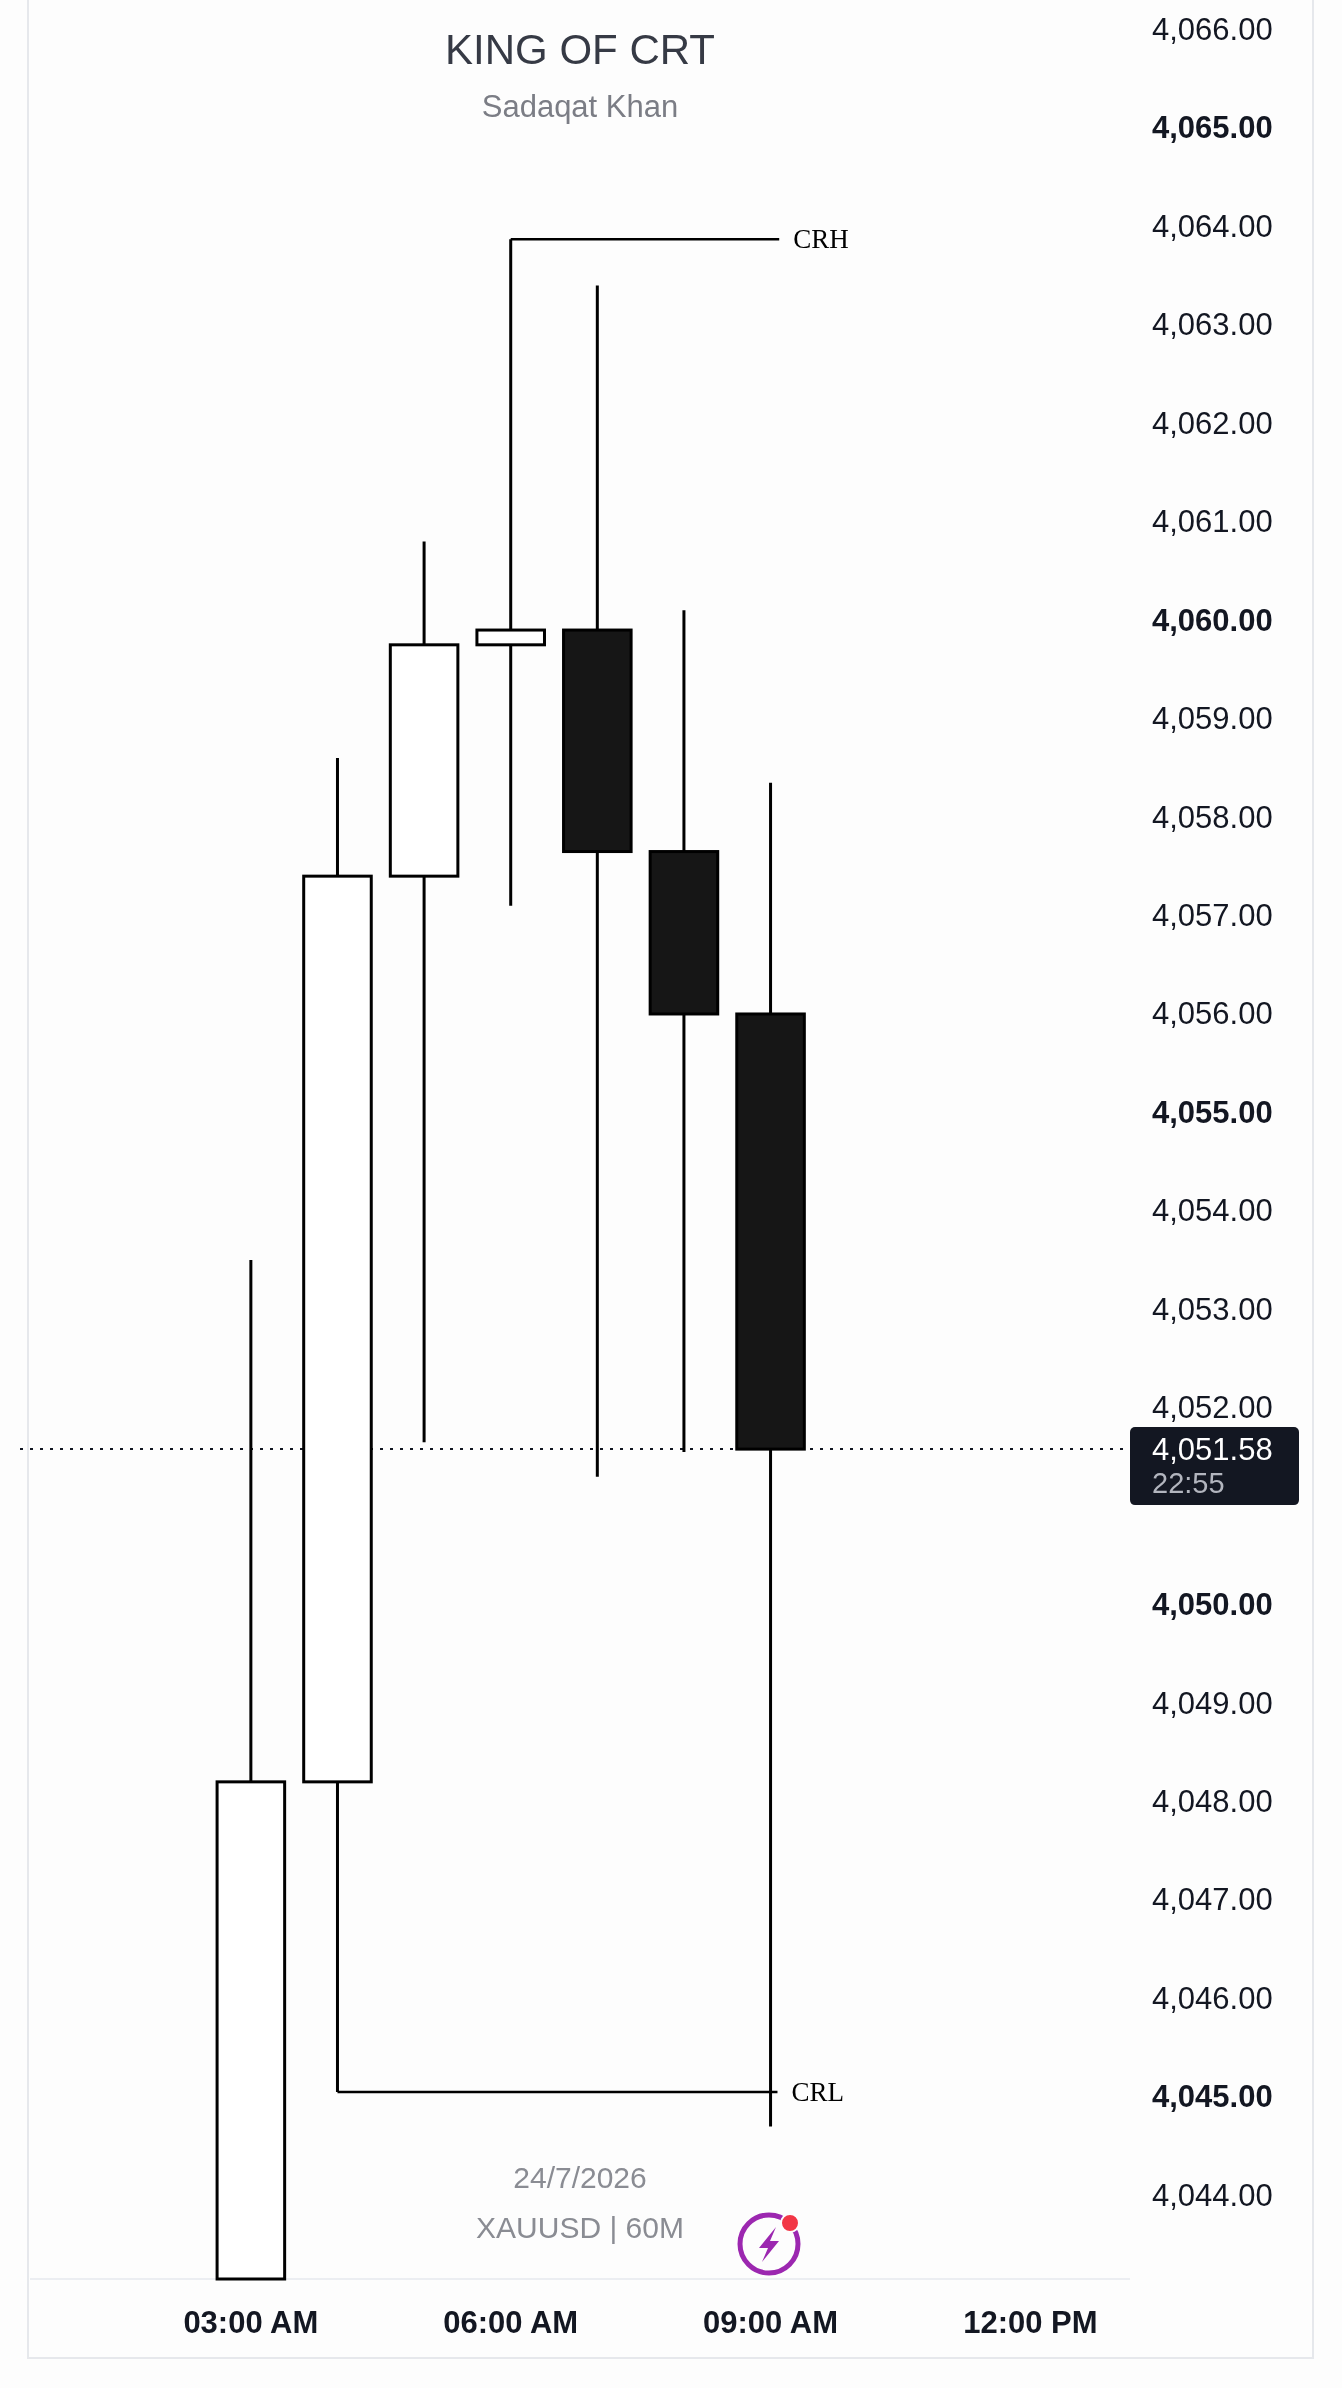  I want to click on y-tick-label: 4,048.00, so click(1212, 1802).